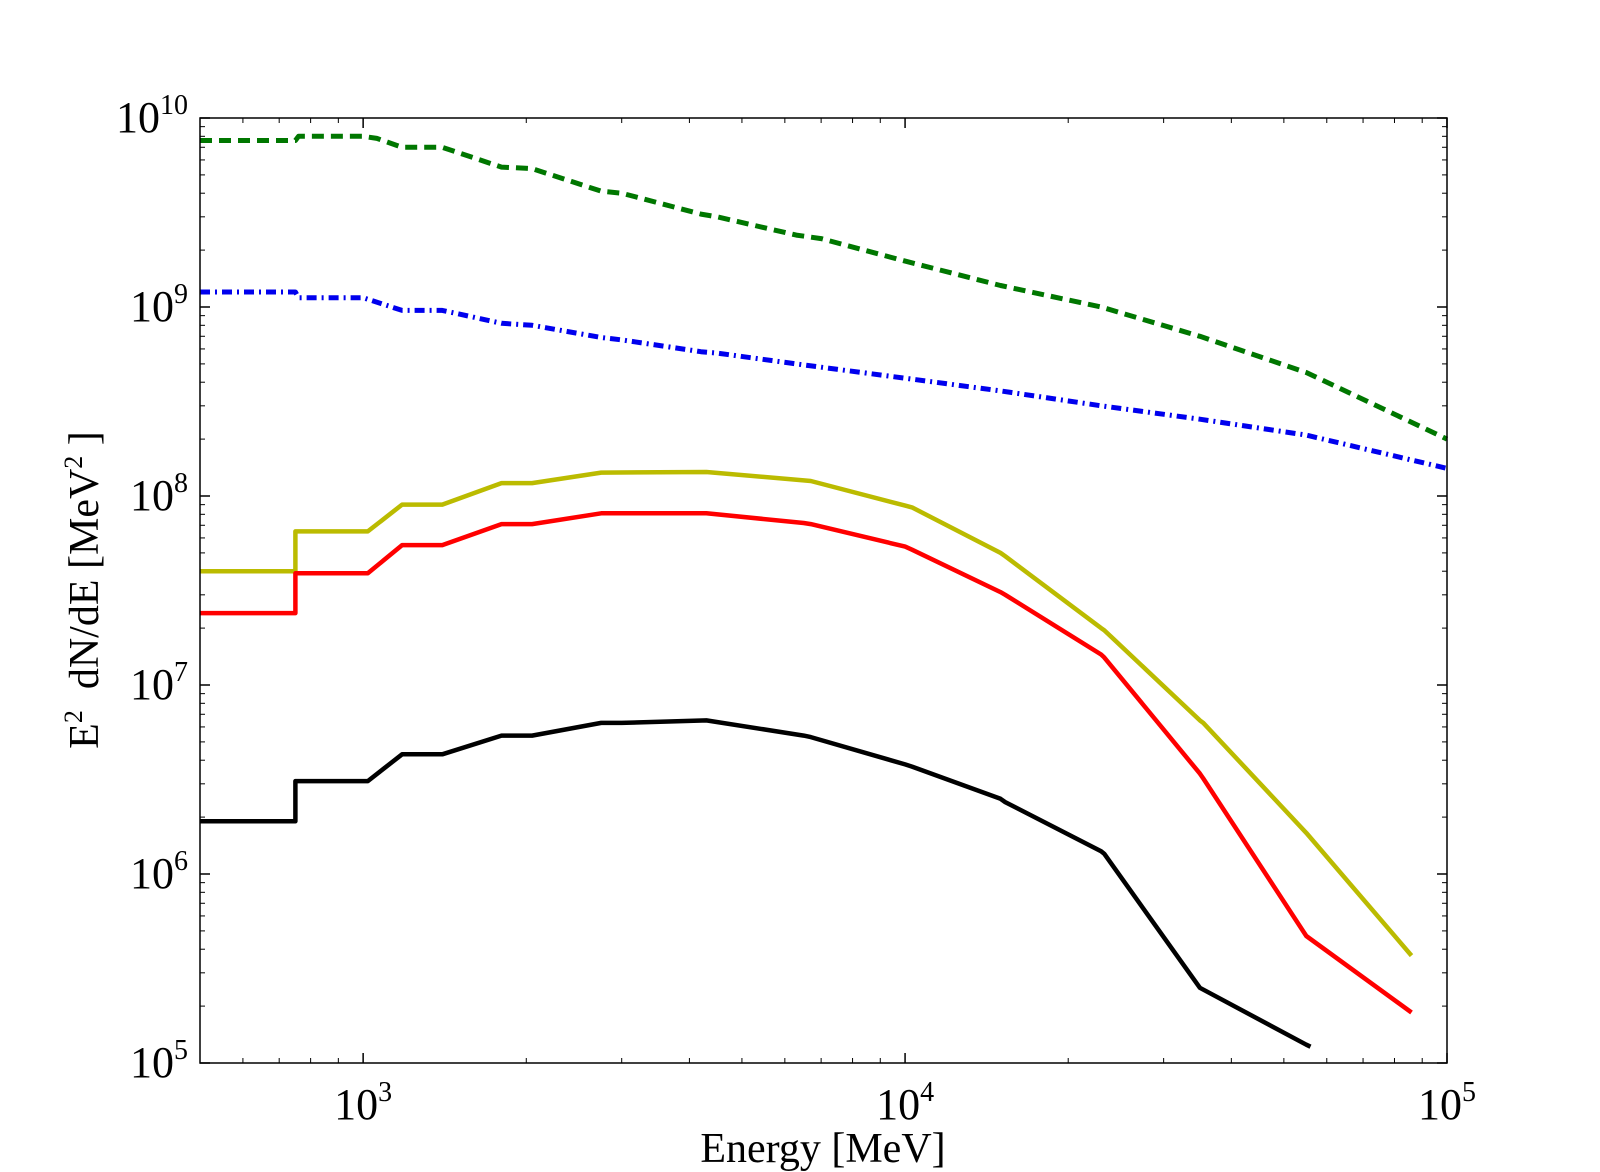 The height and width of the screenshot is (1172, 1600). I want to click on y-label-prefix-sup: 2, so click(73, 716).